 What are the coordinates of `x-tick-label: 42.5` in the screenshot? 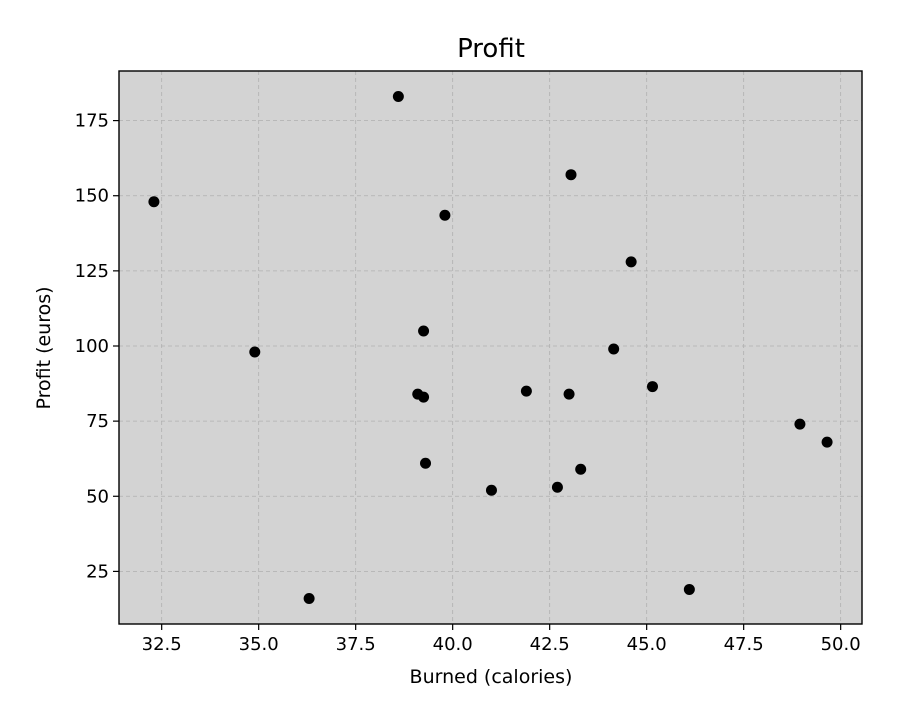 It's located at (550, 644).